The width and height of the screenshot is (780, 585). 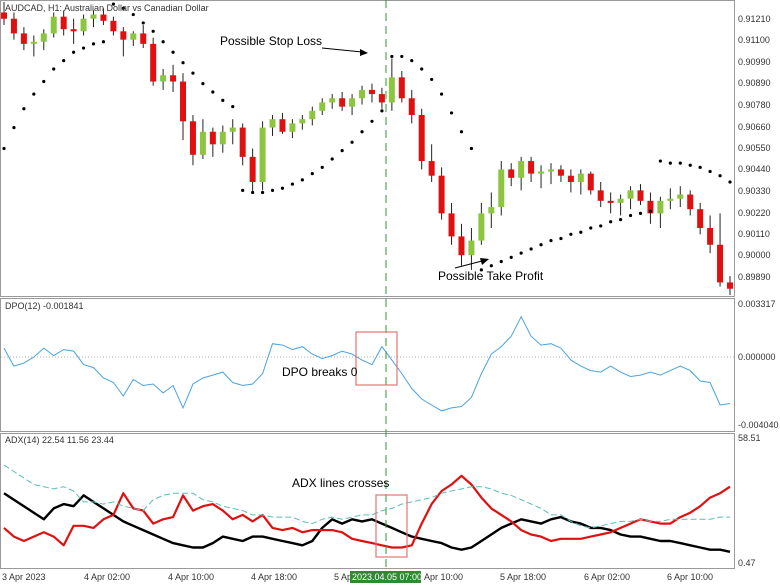 I want to click on adx-layer, so click(x=367, y=508).